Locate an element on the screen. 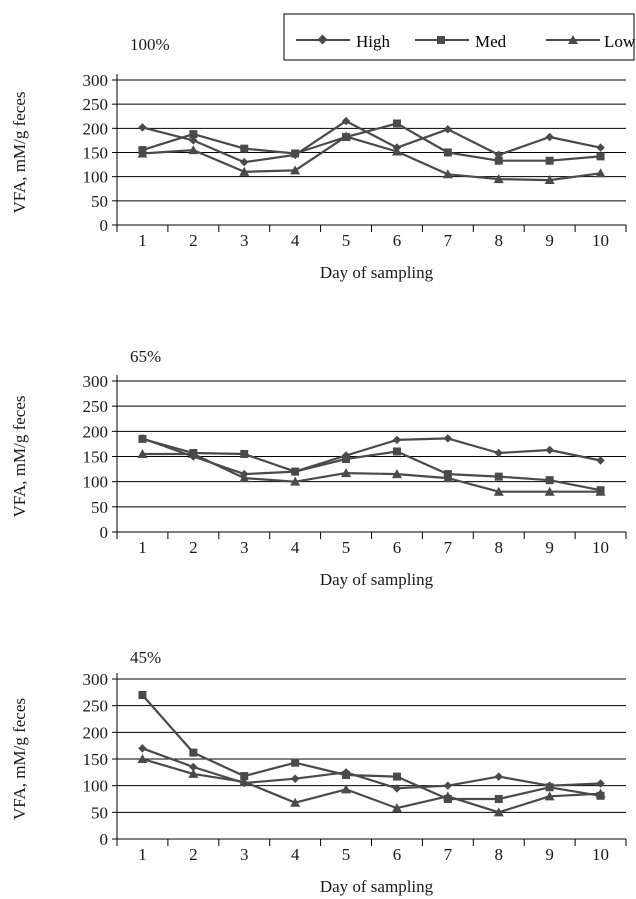  legend: High Med Low is located at coordinates (459, 37).